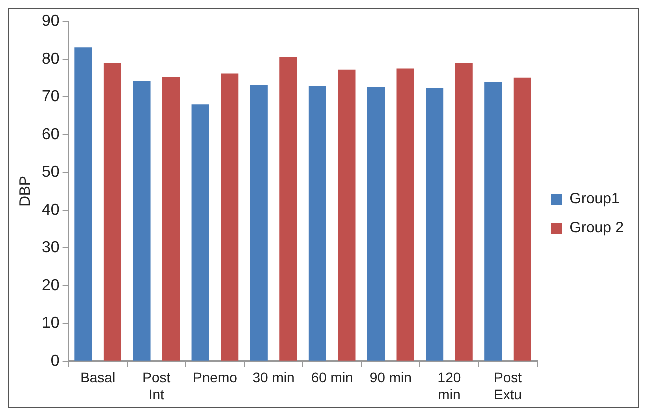 The width and height of the screenshot is (647, 416). Describe the element at coordinates (51, 135) in the screenshot. I see `y-tick-label: 60` at that location.